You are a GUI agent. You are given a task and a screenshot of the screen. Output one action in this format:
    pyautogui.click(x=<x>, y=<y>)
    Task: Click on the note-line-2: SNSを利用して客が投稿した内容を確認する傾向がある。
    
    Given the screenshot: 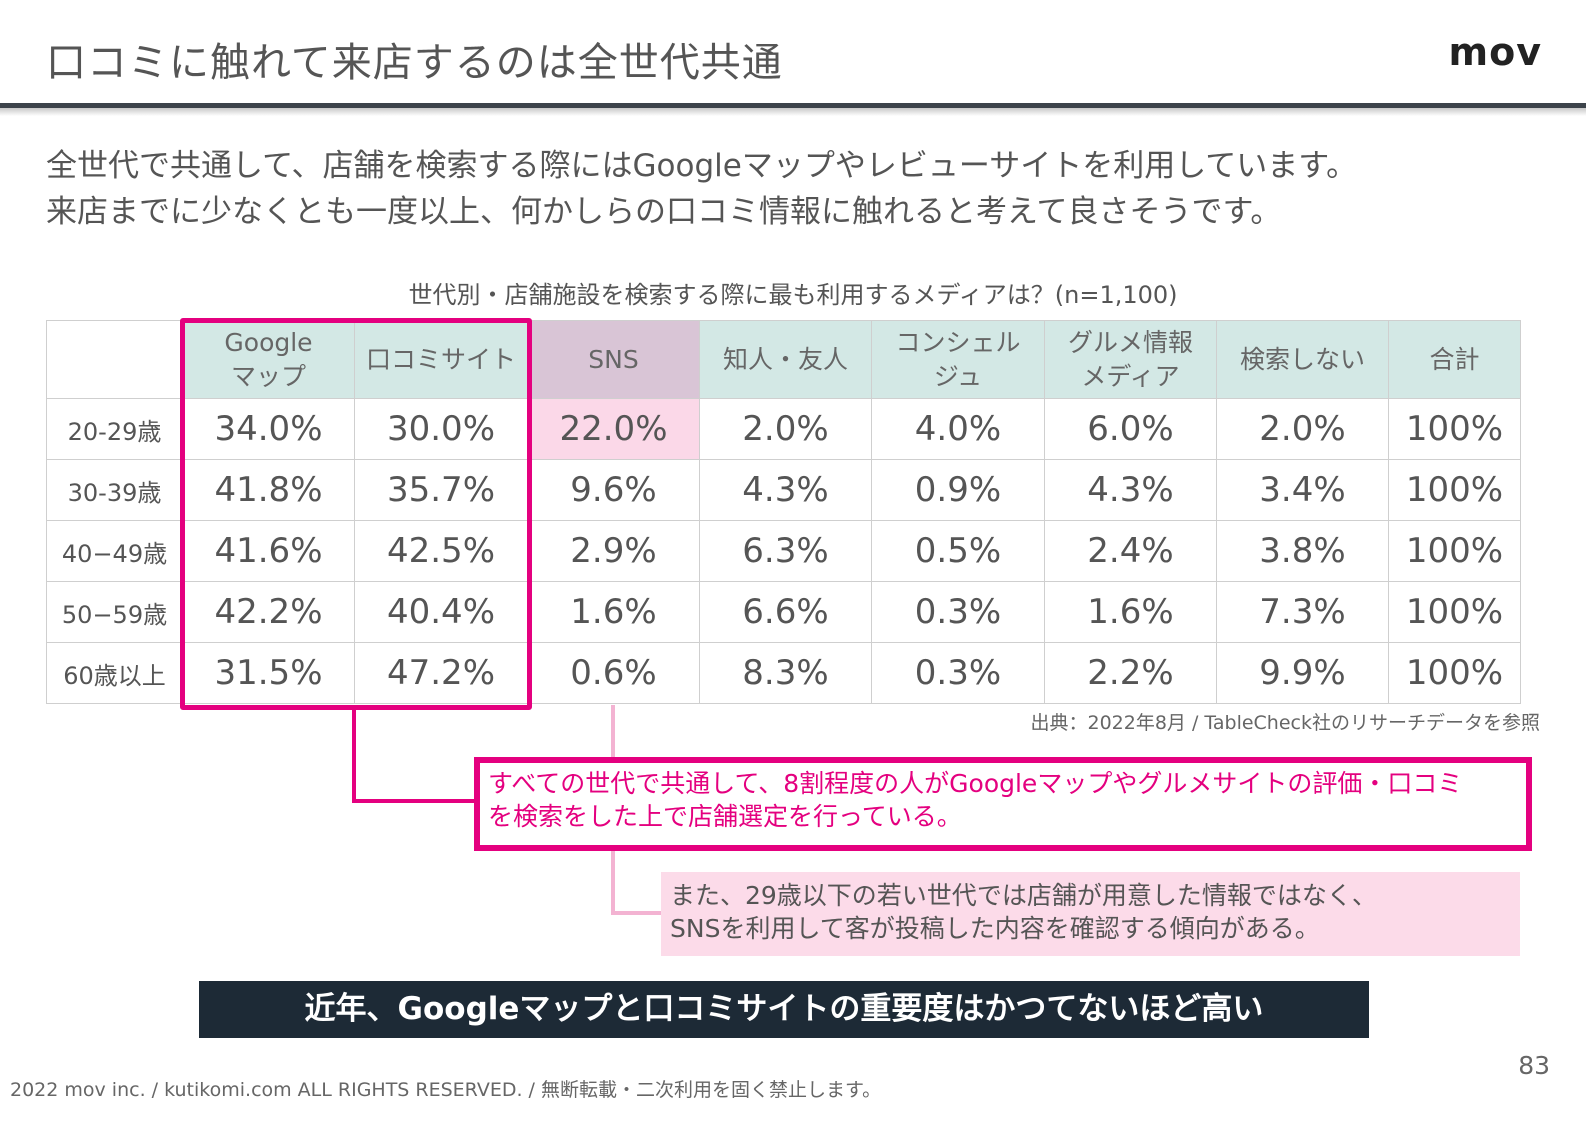 What is the action you would take?
    pyautogui.click(x=995, y=928)
    